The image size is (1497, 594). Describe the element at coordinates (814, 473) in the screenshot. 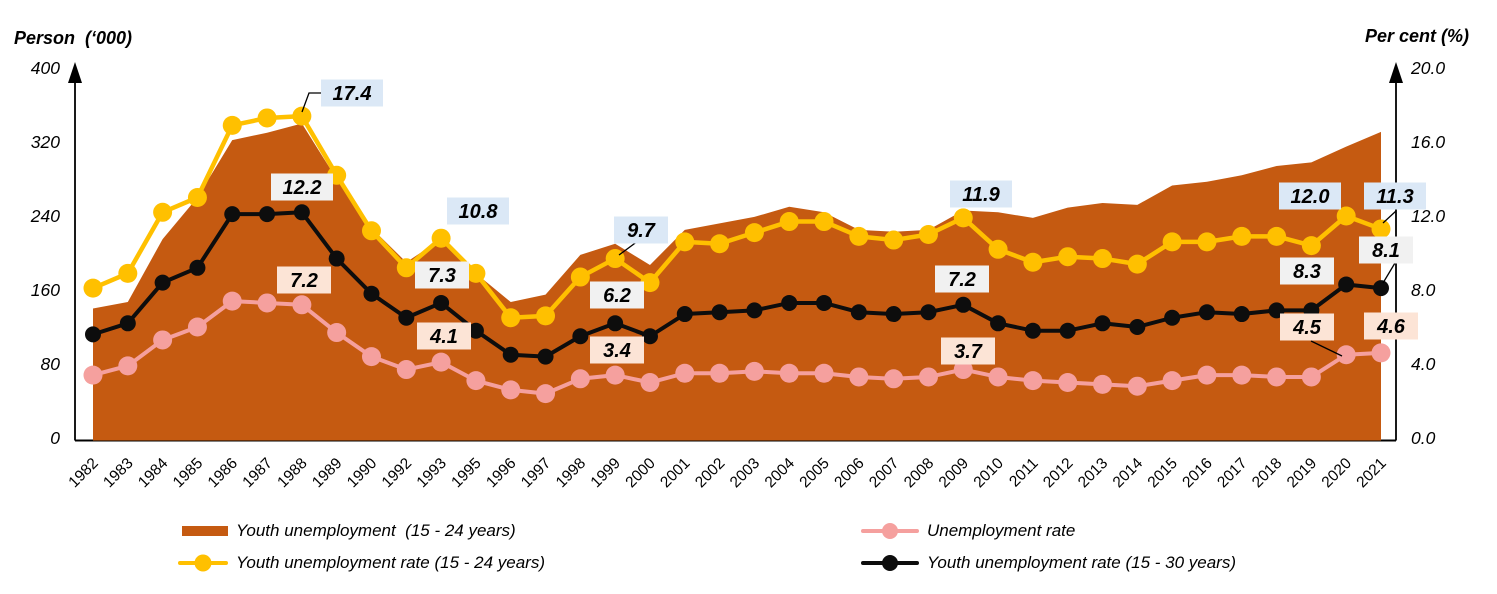

I see `x-axis-year-label: 2005` at that location.